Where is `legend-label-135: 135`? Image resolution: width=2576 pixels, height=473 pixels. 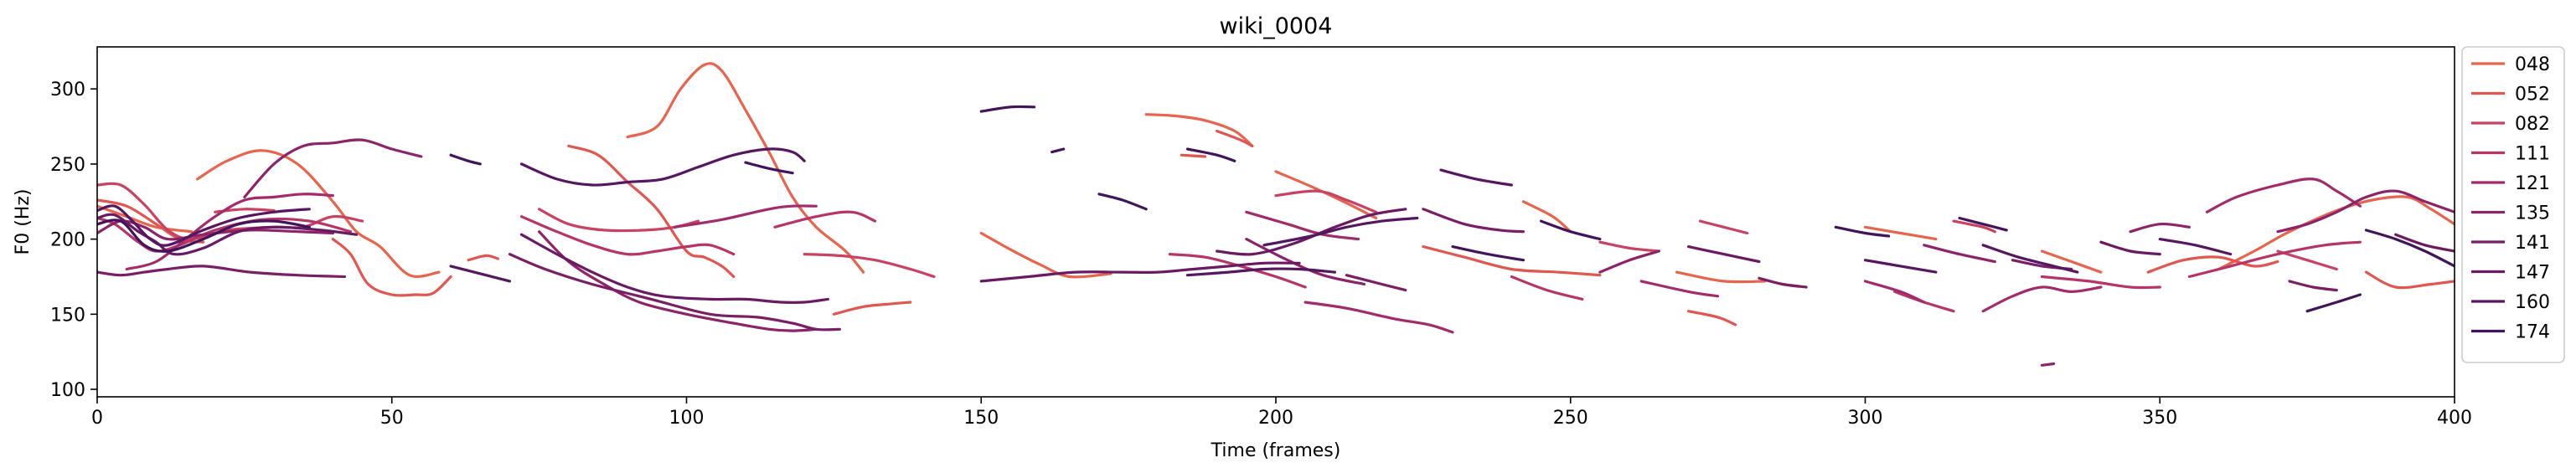 legend-label-135: 135 is located at coordinates (2532, 213).